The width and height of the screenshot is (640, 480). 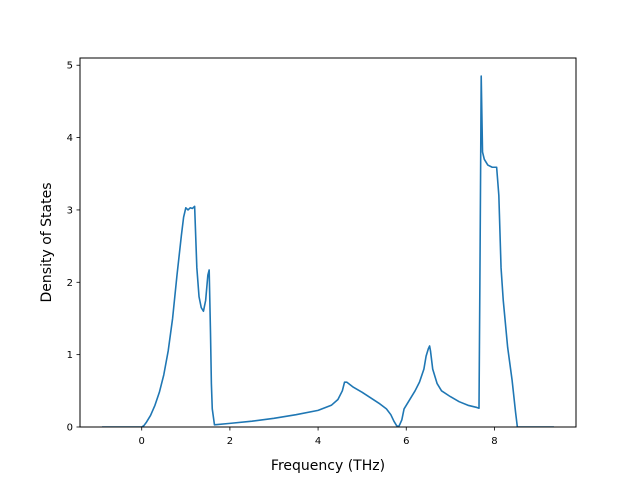 What do you see at coordinates (318, 441) in the screenshot?
I see `x-tick-label: 4` at bounding box center [318, 441].